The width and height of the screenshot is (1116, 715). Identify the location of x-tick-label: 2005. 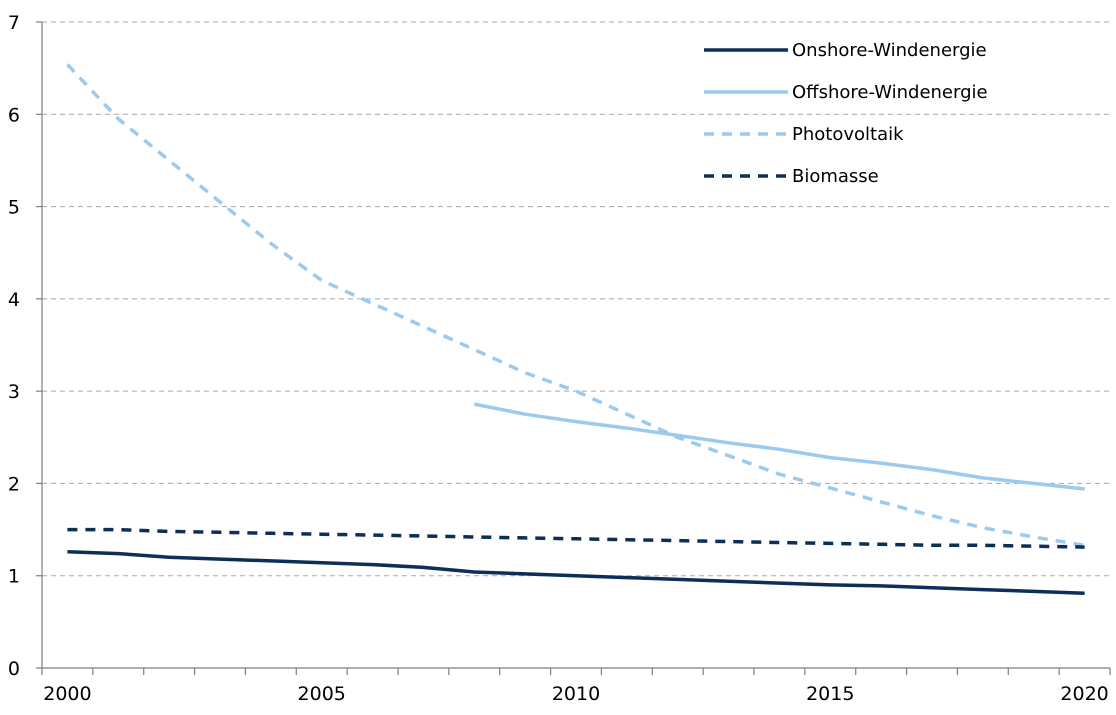
(322, 694).